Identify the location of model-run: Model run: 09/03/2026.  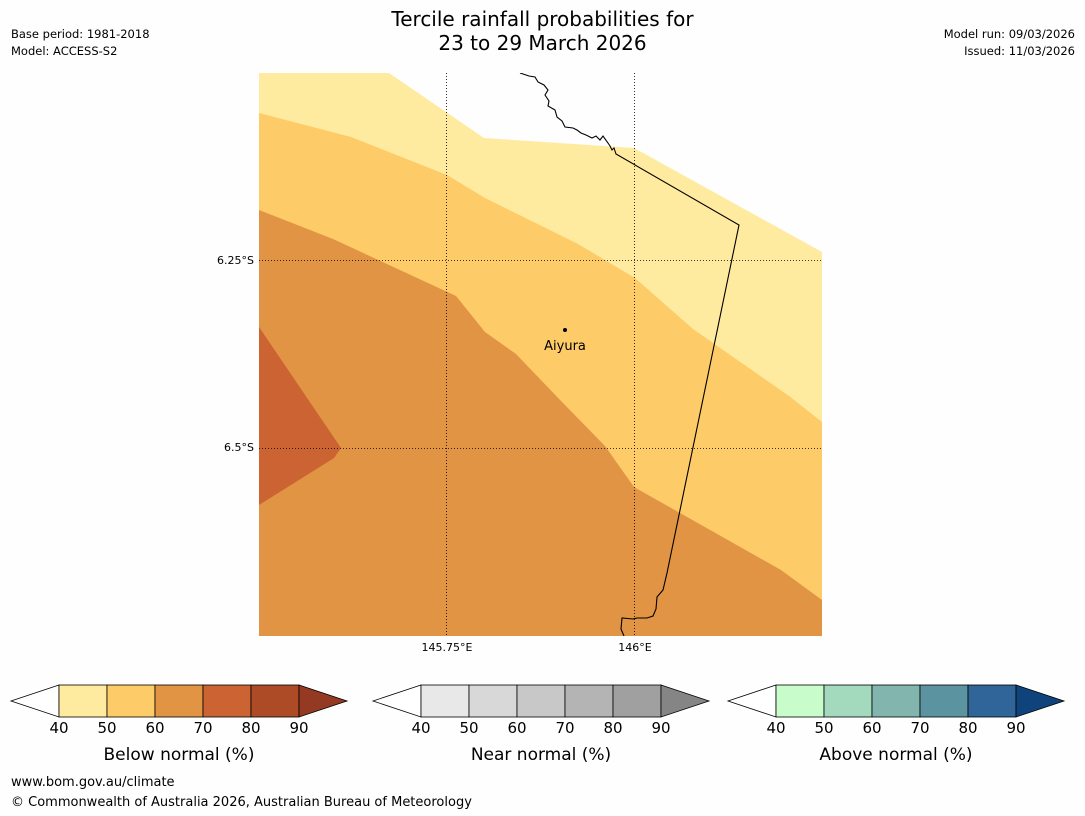
(1009, 34).